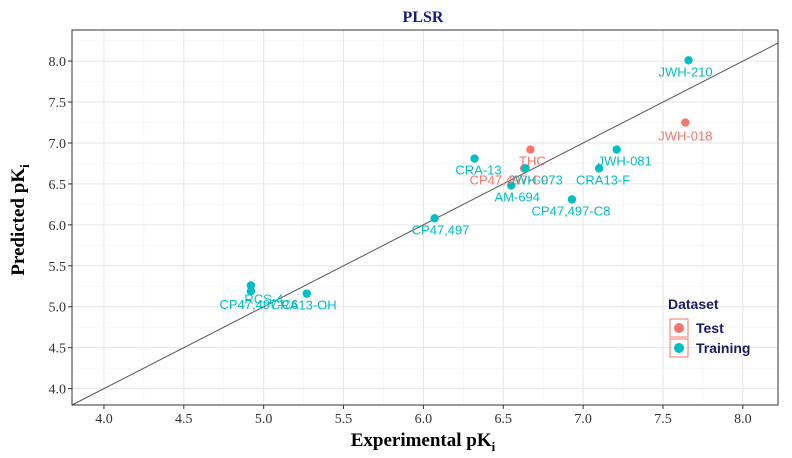 The height and width of the screenshot is (458, 792). Describe the element at coordinates (264, 419) in the screenshot. I see `x-tick-label: 5.0` at that location.